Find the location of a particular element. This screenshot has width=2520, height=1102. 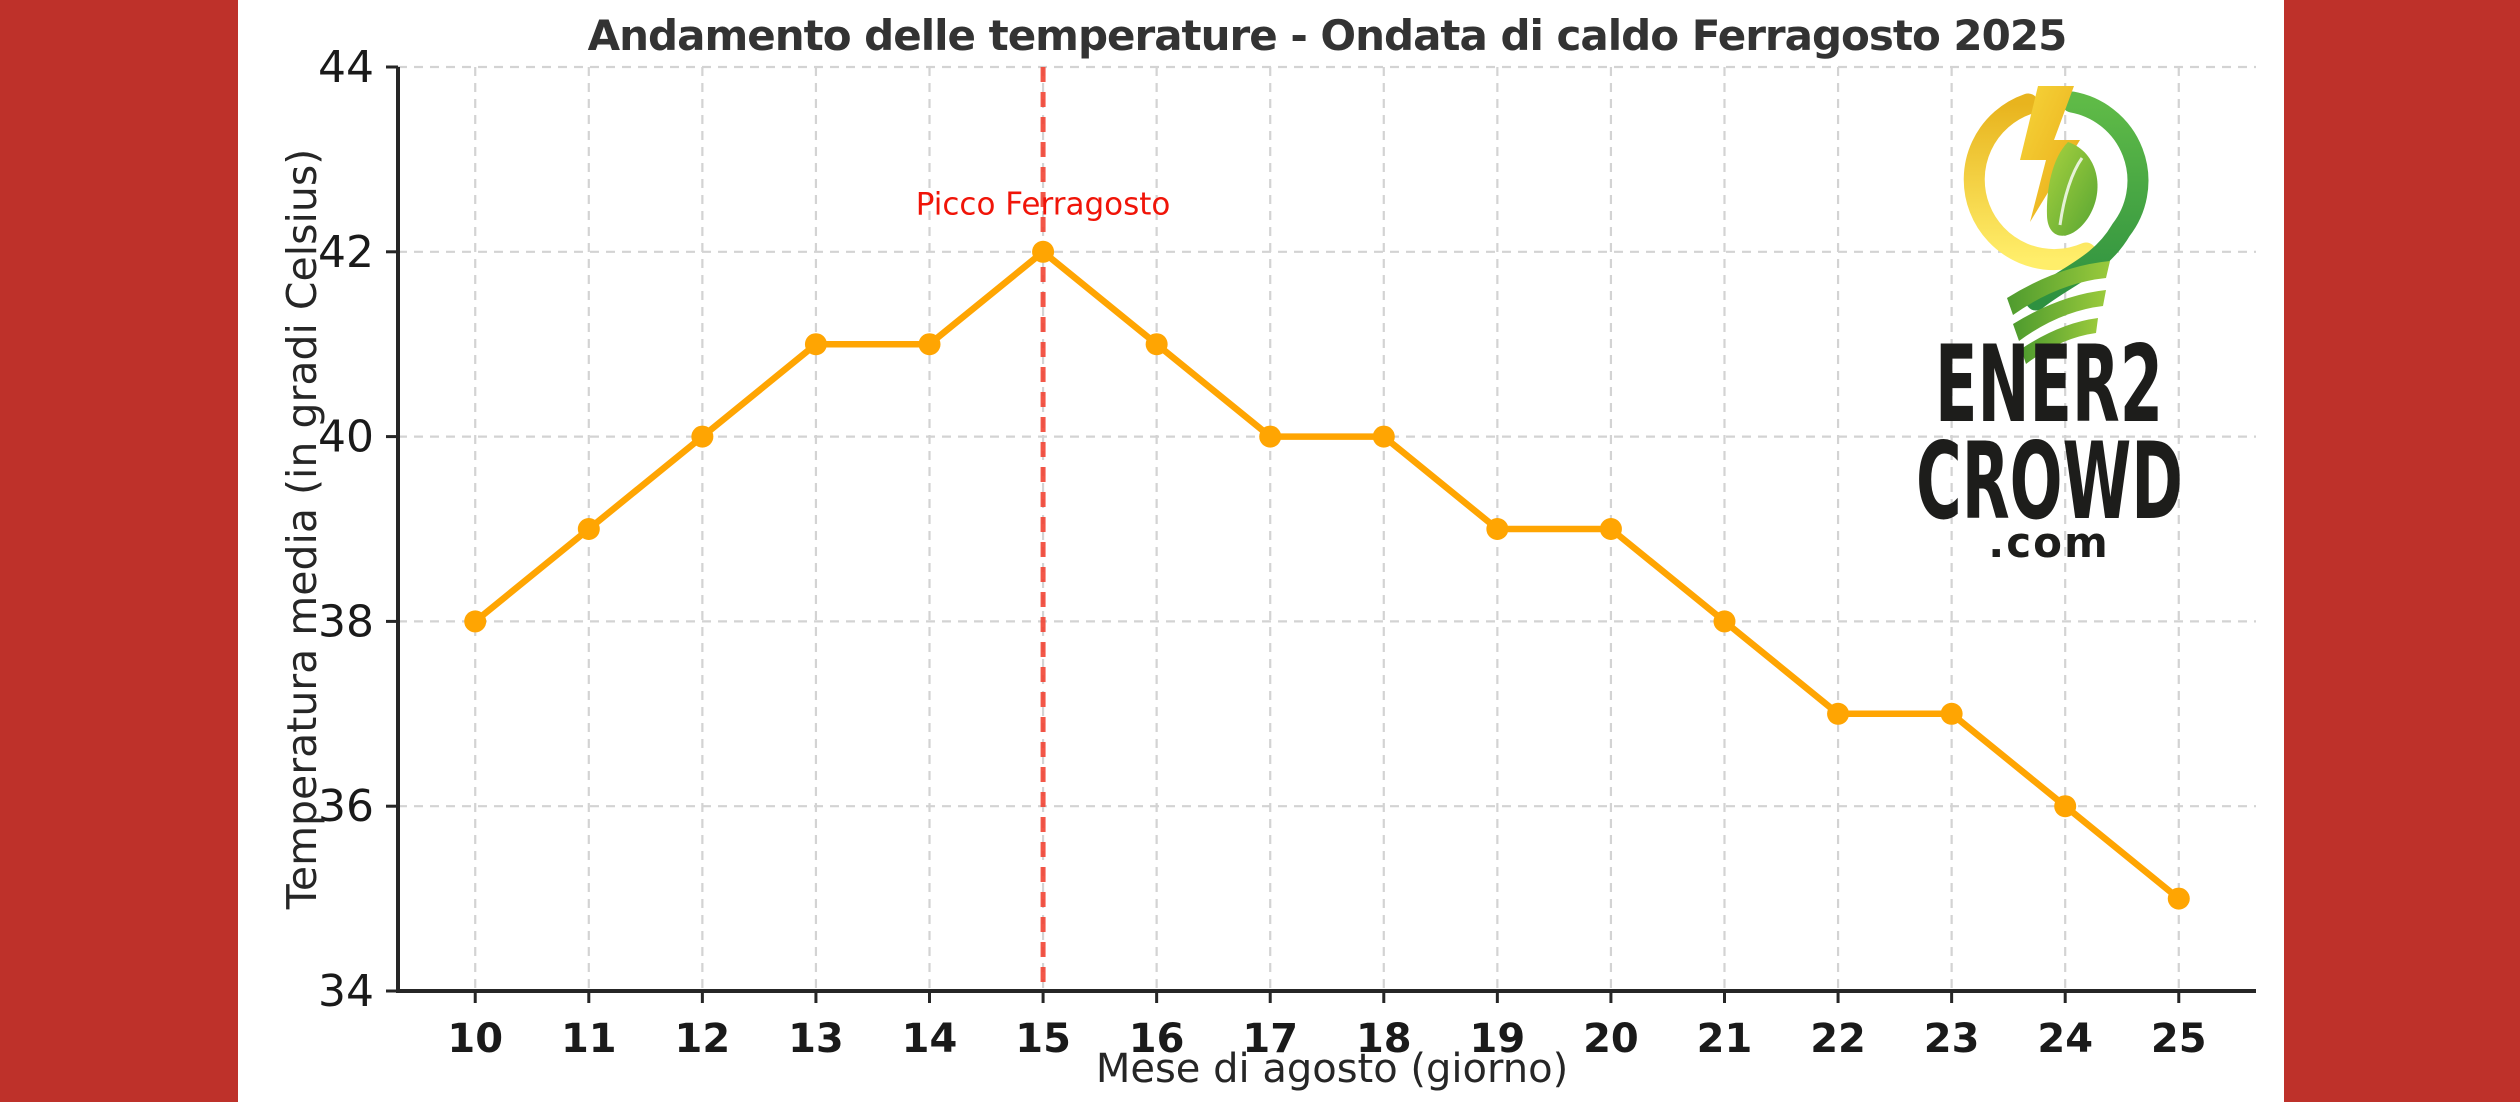

leaf-vein is located at coordinates (2071, 191).